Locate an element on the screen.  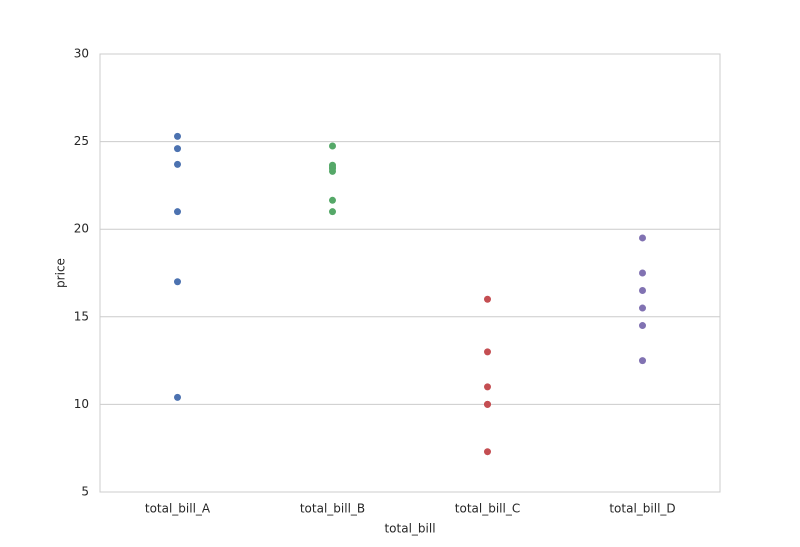
y-tick-label: 15 is located at coordinates (81, 316).